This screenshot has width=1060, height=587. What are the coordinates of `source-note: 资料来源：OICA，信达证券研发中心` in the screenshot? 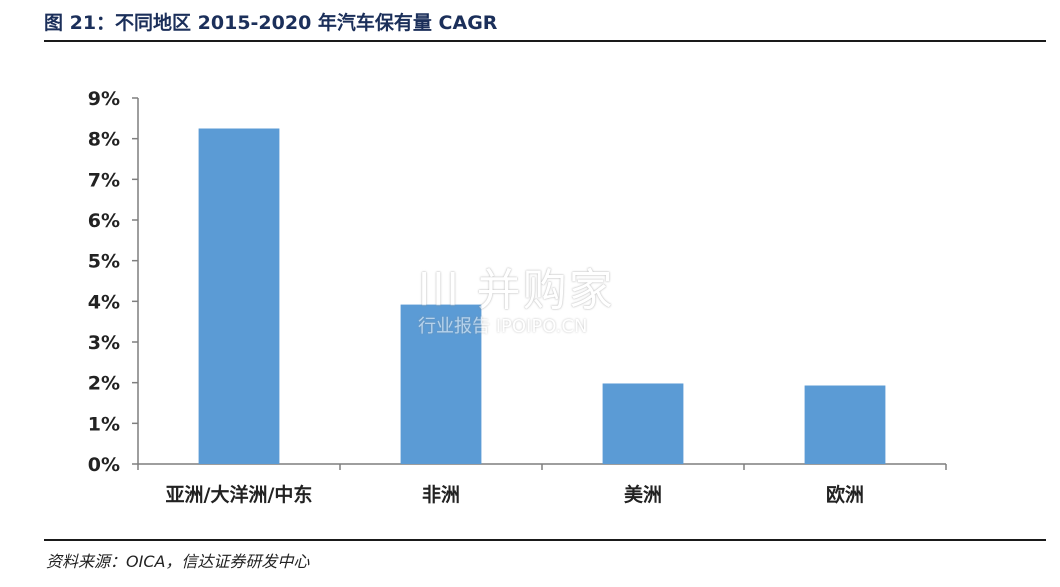 It's located at (178, 561).